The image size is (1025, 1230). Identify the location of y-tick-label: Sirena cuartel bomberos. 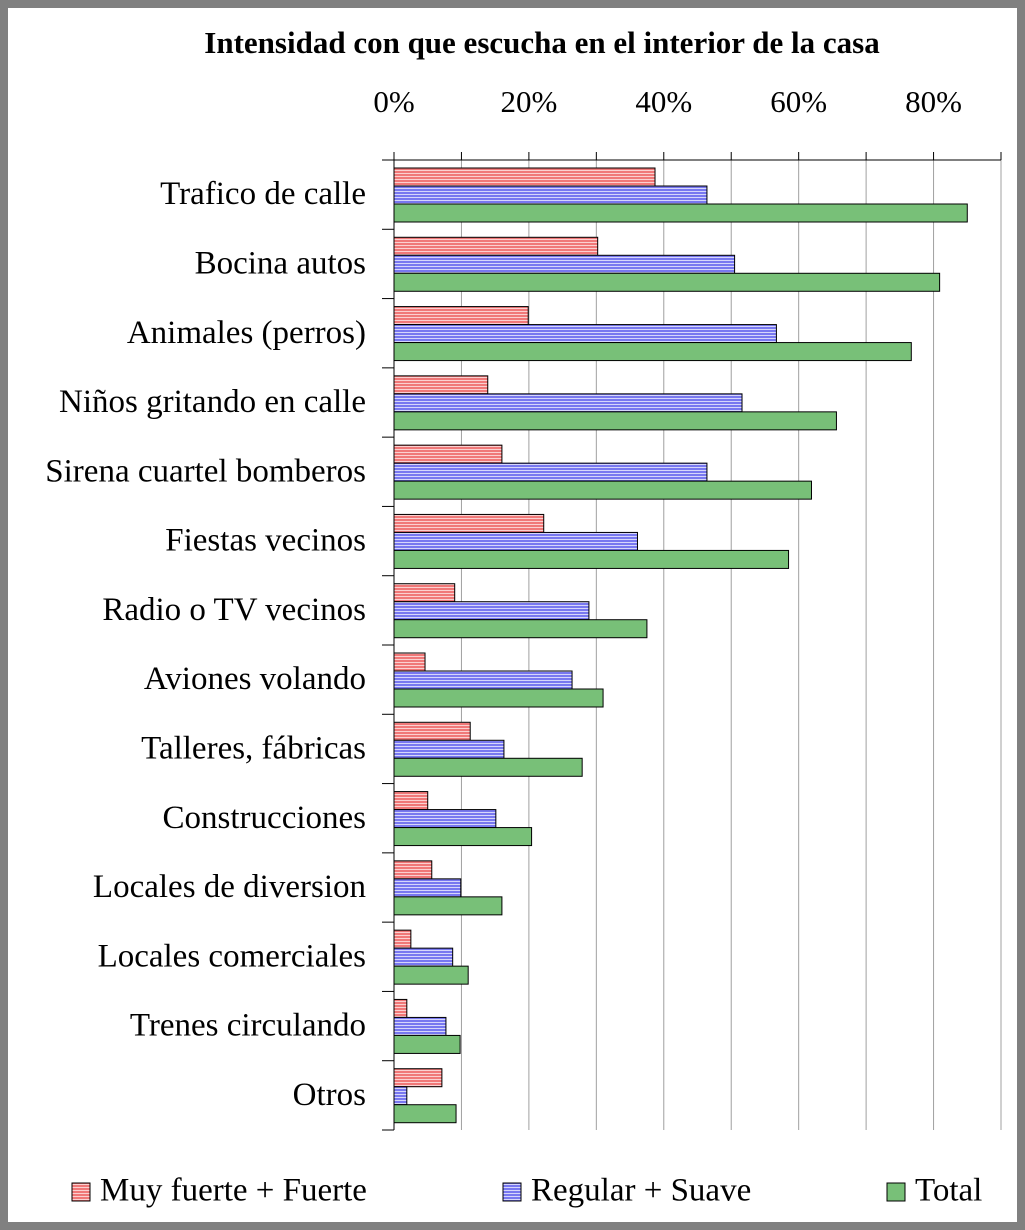
(205, 471).